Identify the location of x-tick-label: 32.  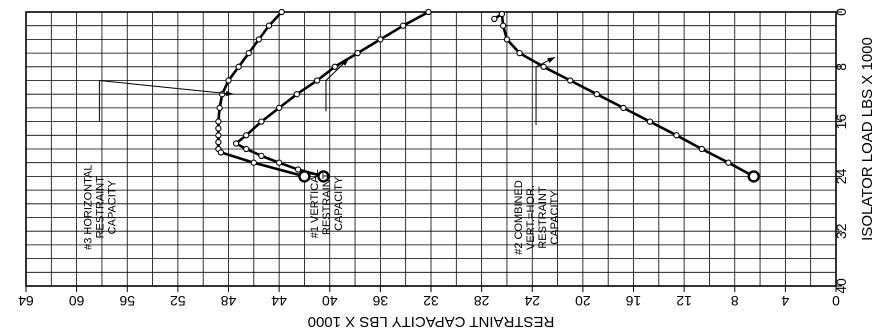
(431, 301).